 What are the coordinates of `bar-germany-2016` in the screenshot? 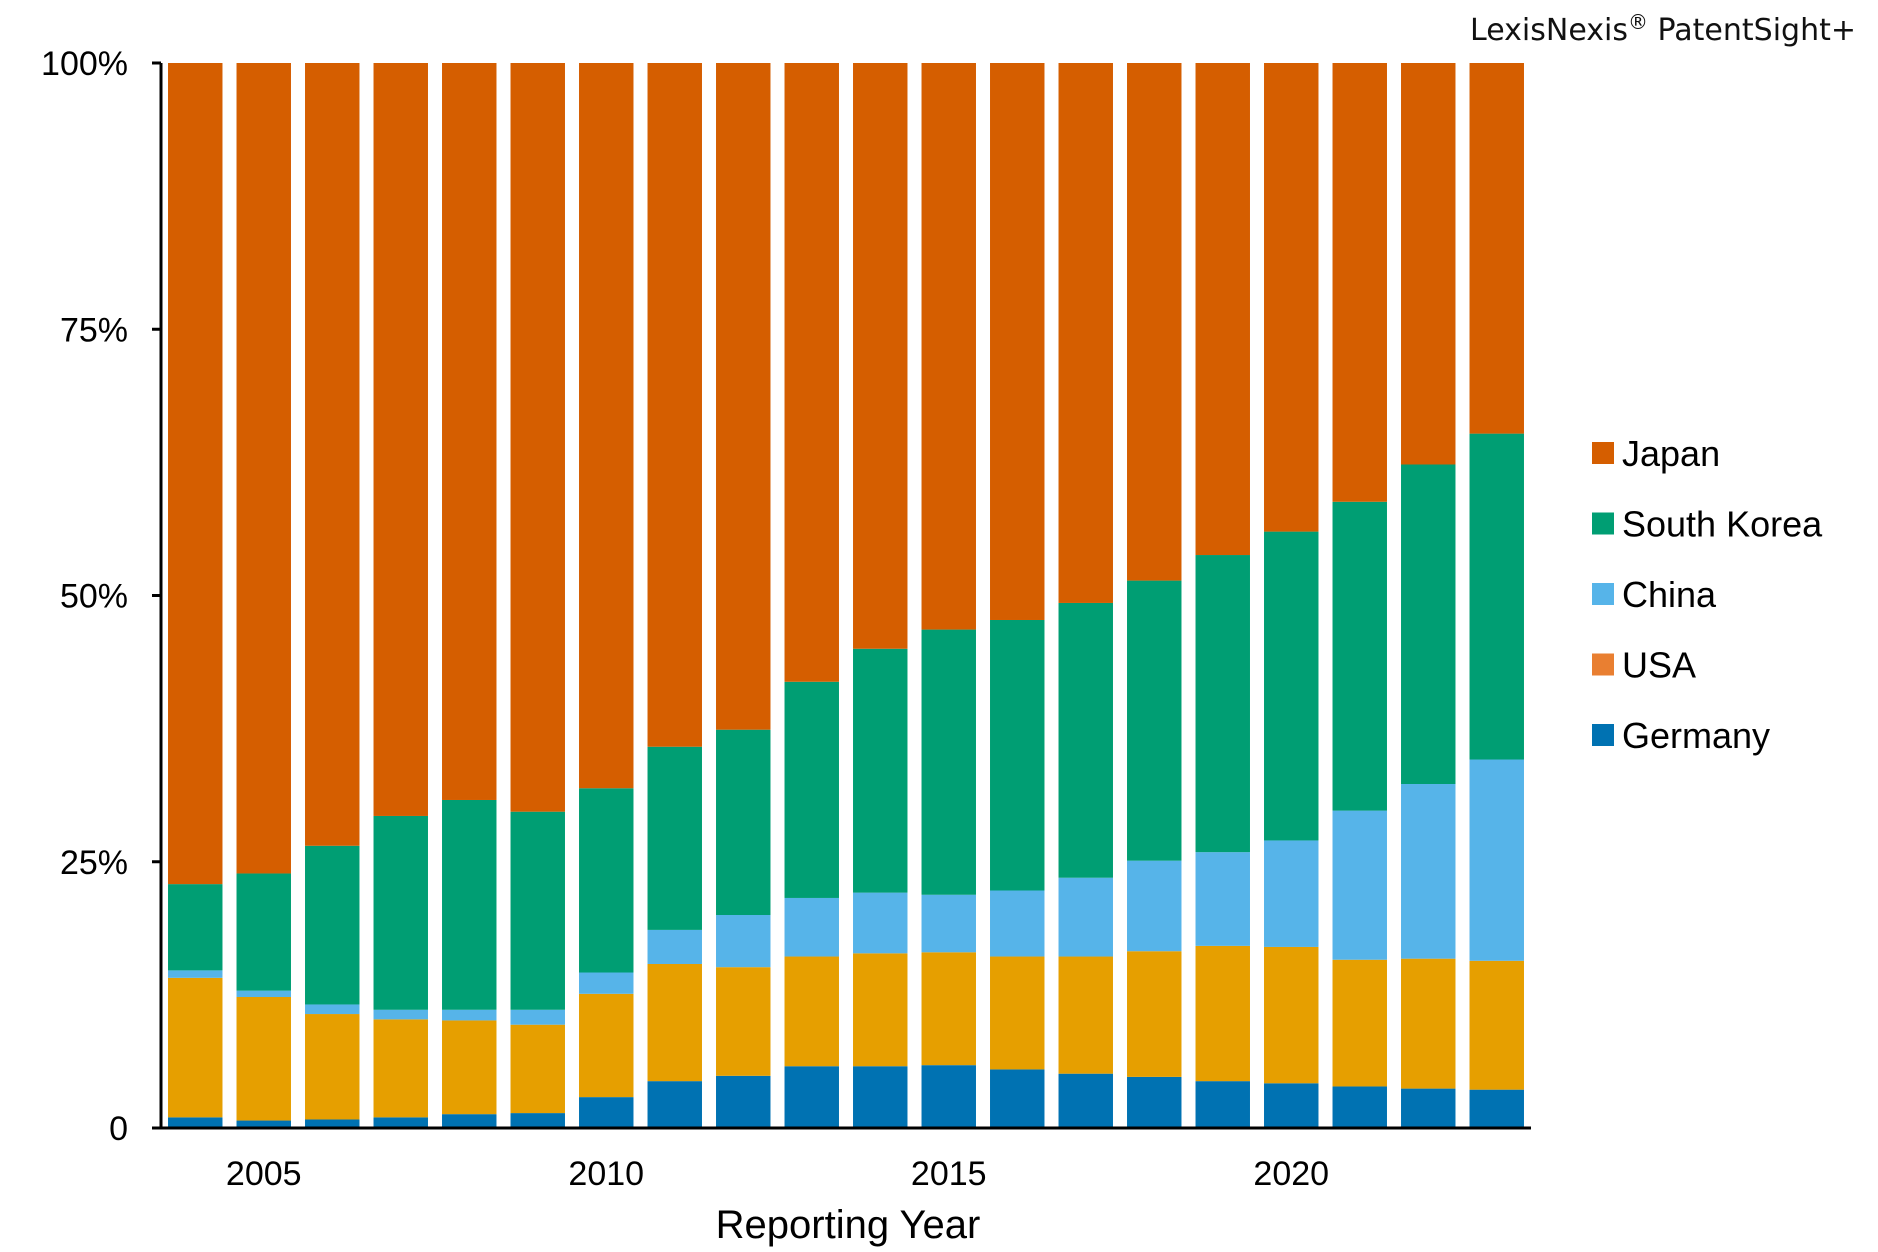 It's located at (1017, 1098).